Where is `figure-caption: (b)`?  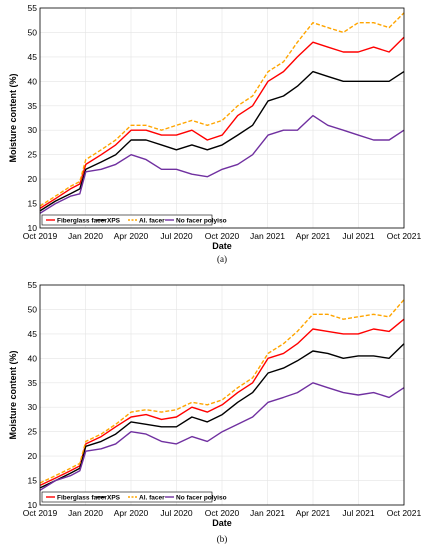
figure-caption: (b) is located at coordinates (222, 539).